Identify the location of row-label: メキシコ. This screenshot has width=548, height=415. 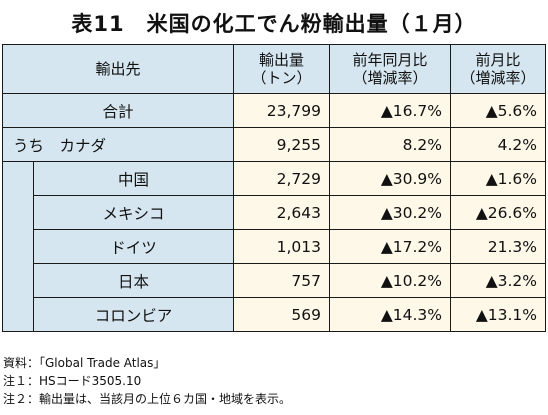
(133, 212).